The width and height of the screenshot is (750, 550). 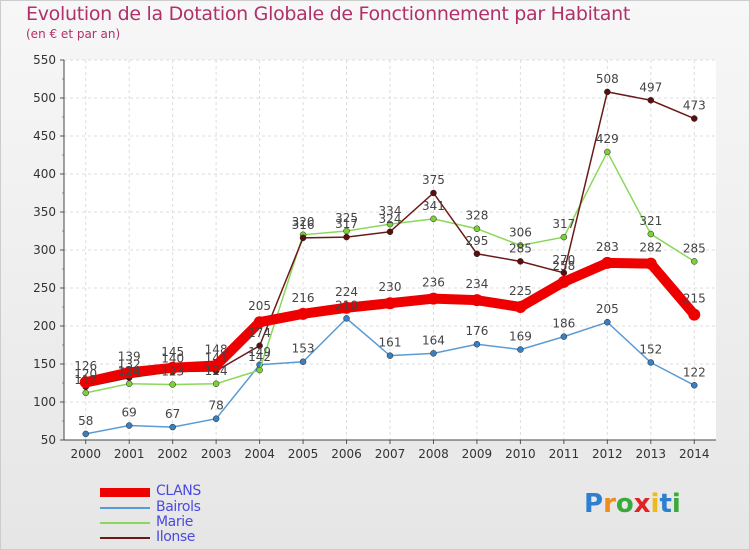 What do you see at coordinates (125, 538) in the screenshot?
I see `legend-swatch-ilonse` at bounding box center [125, 538].